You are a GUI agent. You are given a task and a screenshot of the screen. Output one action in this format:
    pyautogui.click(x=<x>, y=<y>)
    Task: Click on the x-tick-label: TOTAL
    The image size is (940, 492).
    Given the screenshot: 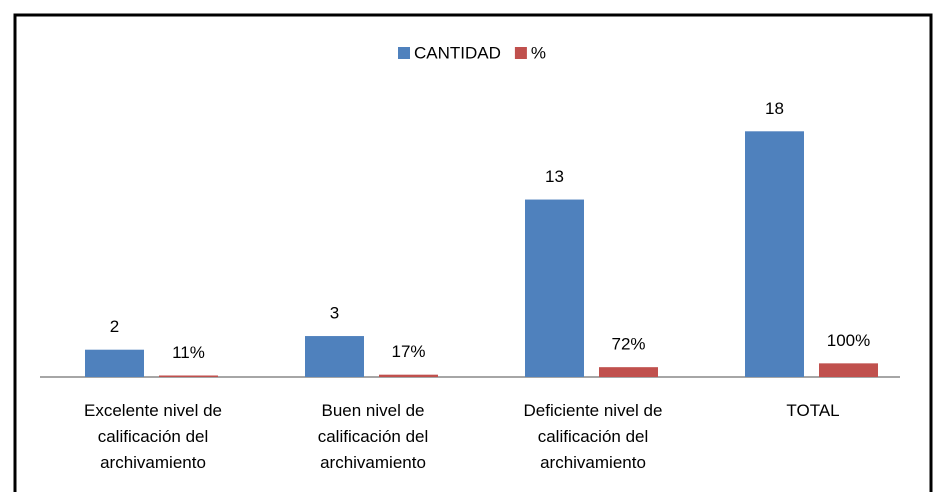 What is the action you would take?
    pyautogui.click(x=813, y=410)
    